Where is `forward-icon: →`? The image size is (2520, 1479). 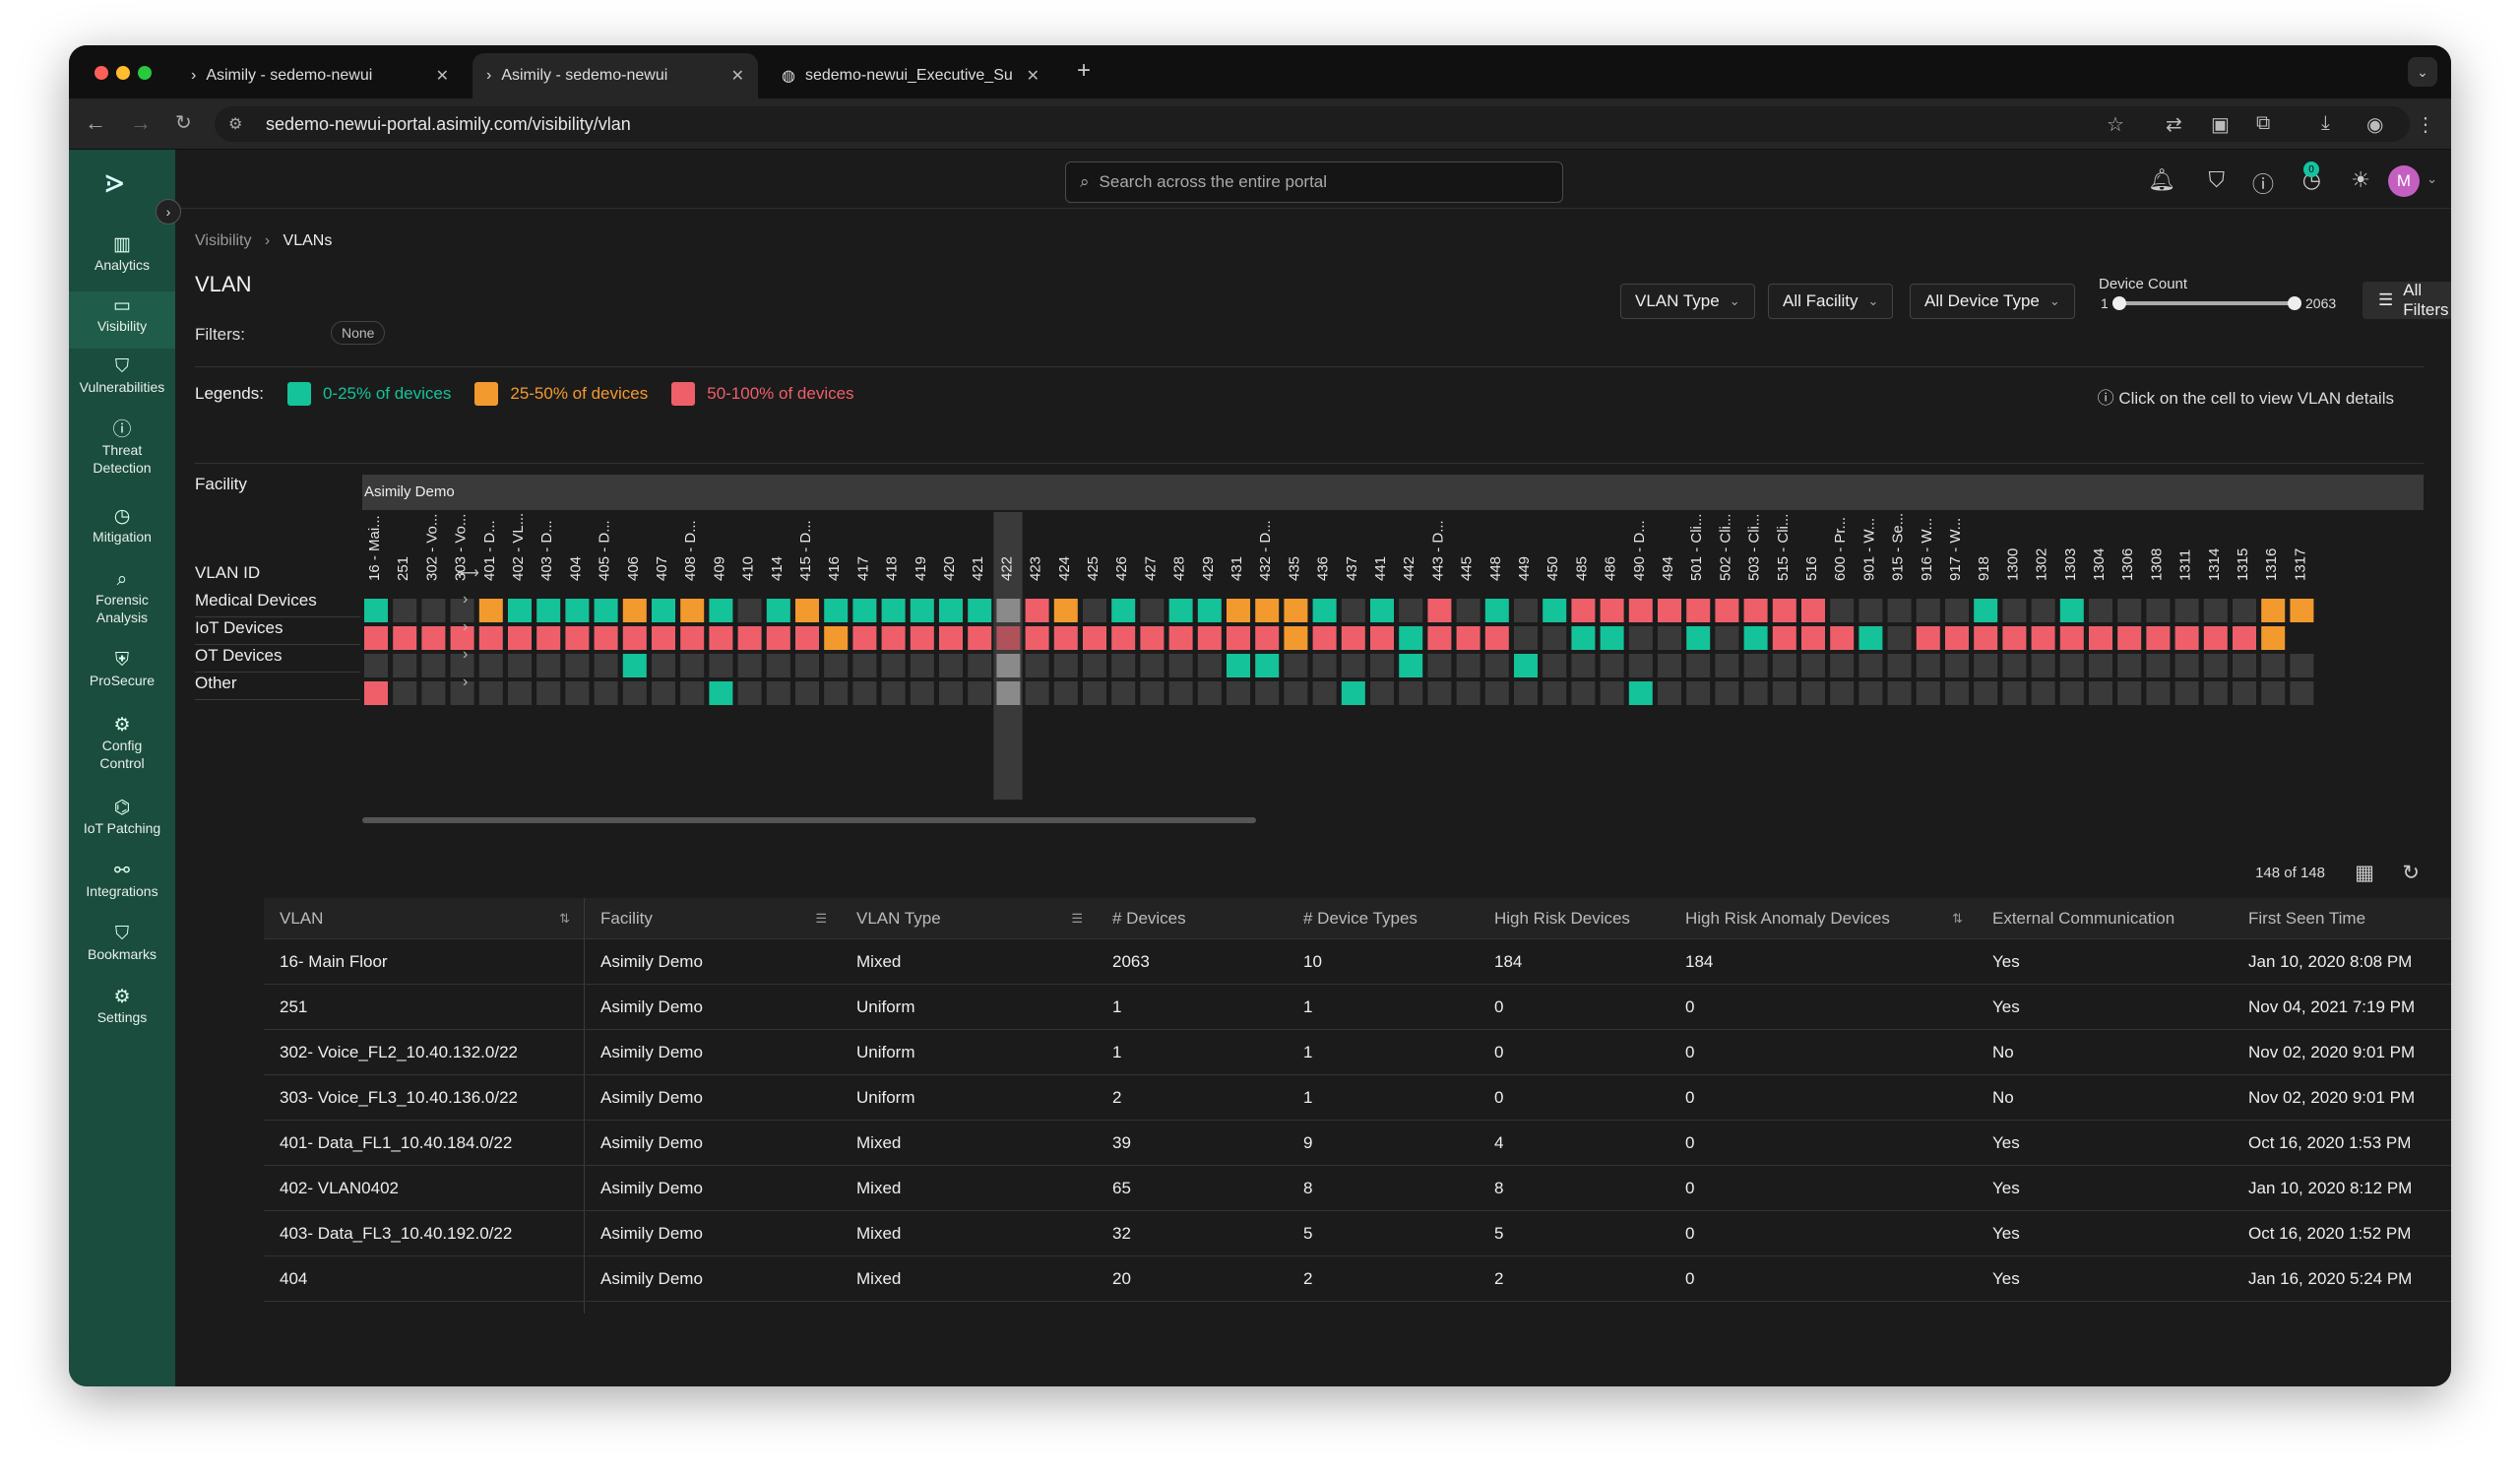
forward-icon: → is located at coordinates (141, 122).